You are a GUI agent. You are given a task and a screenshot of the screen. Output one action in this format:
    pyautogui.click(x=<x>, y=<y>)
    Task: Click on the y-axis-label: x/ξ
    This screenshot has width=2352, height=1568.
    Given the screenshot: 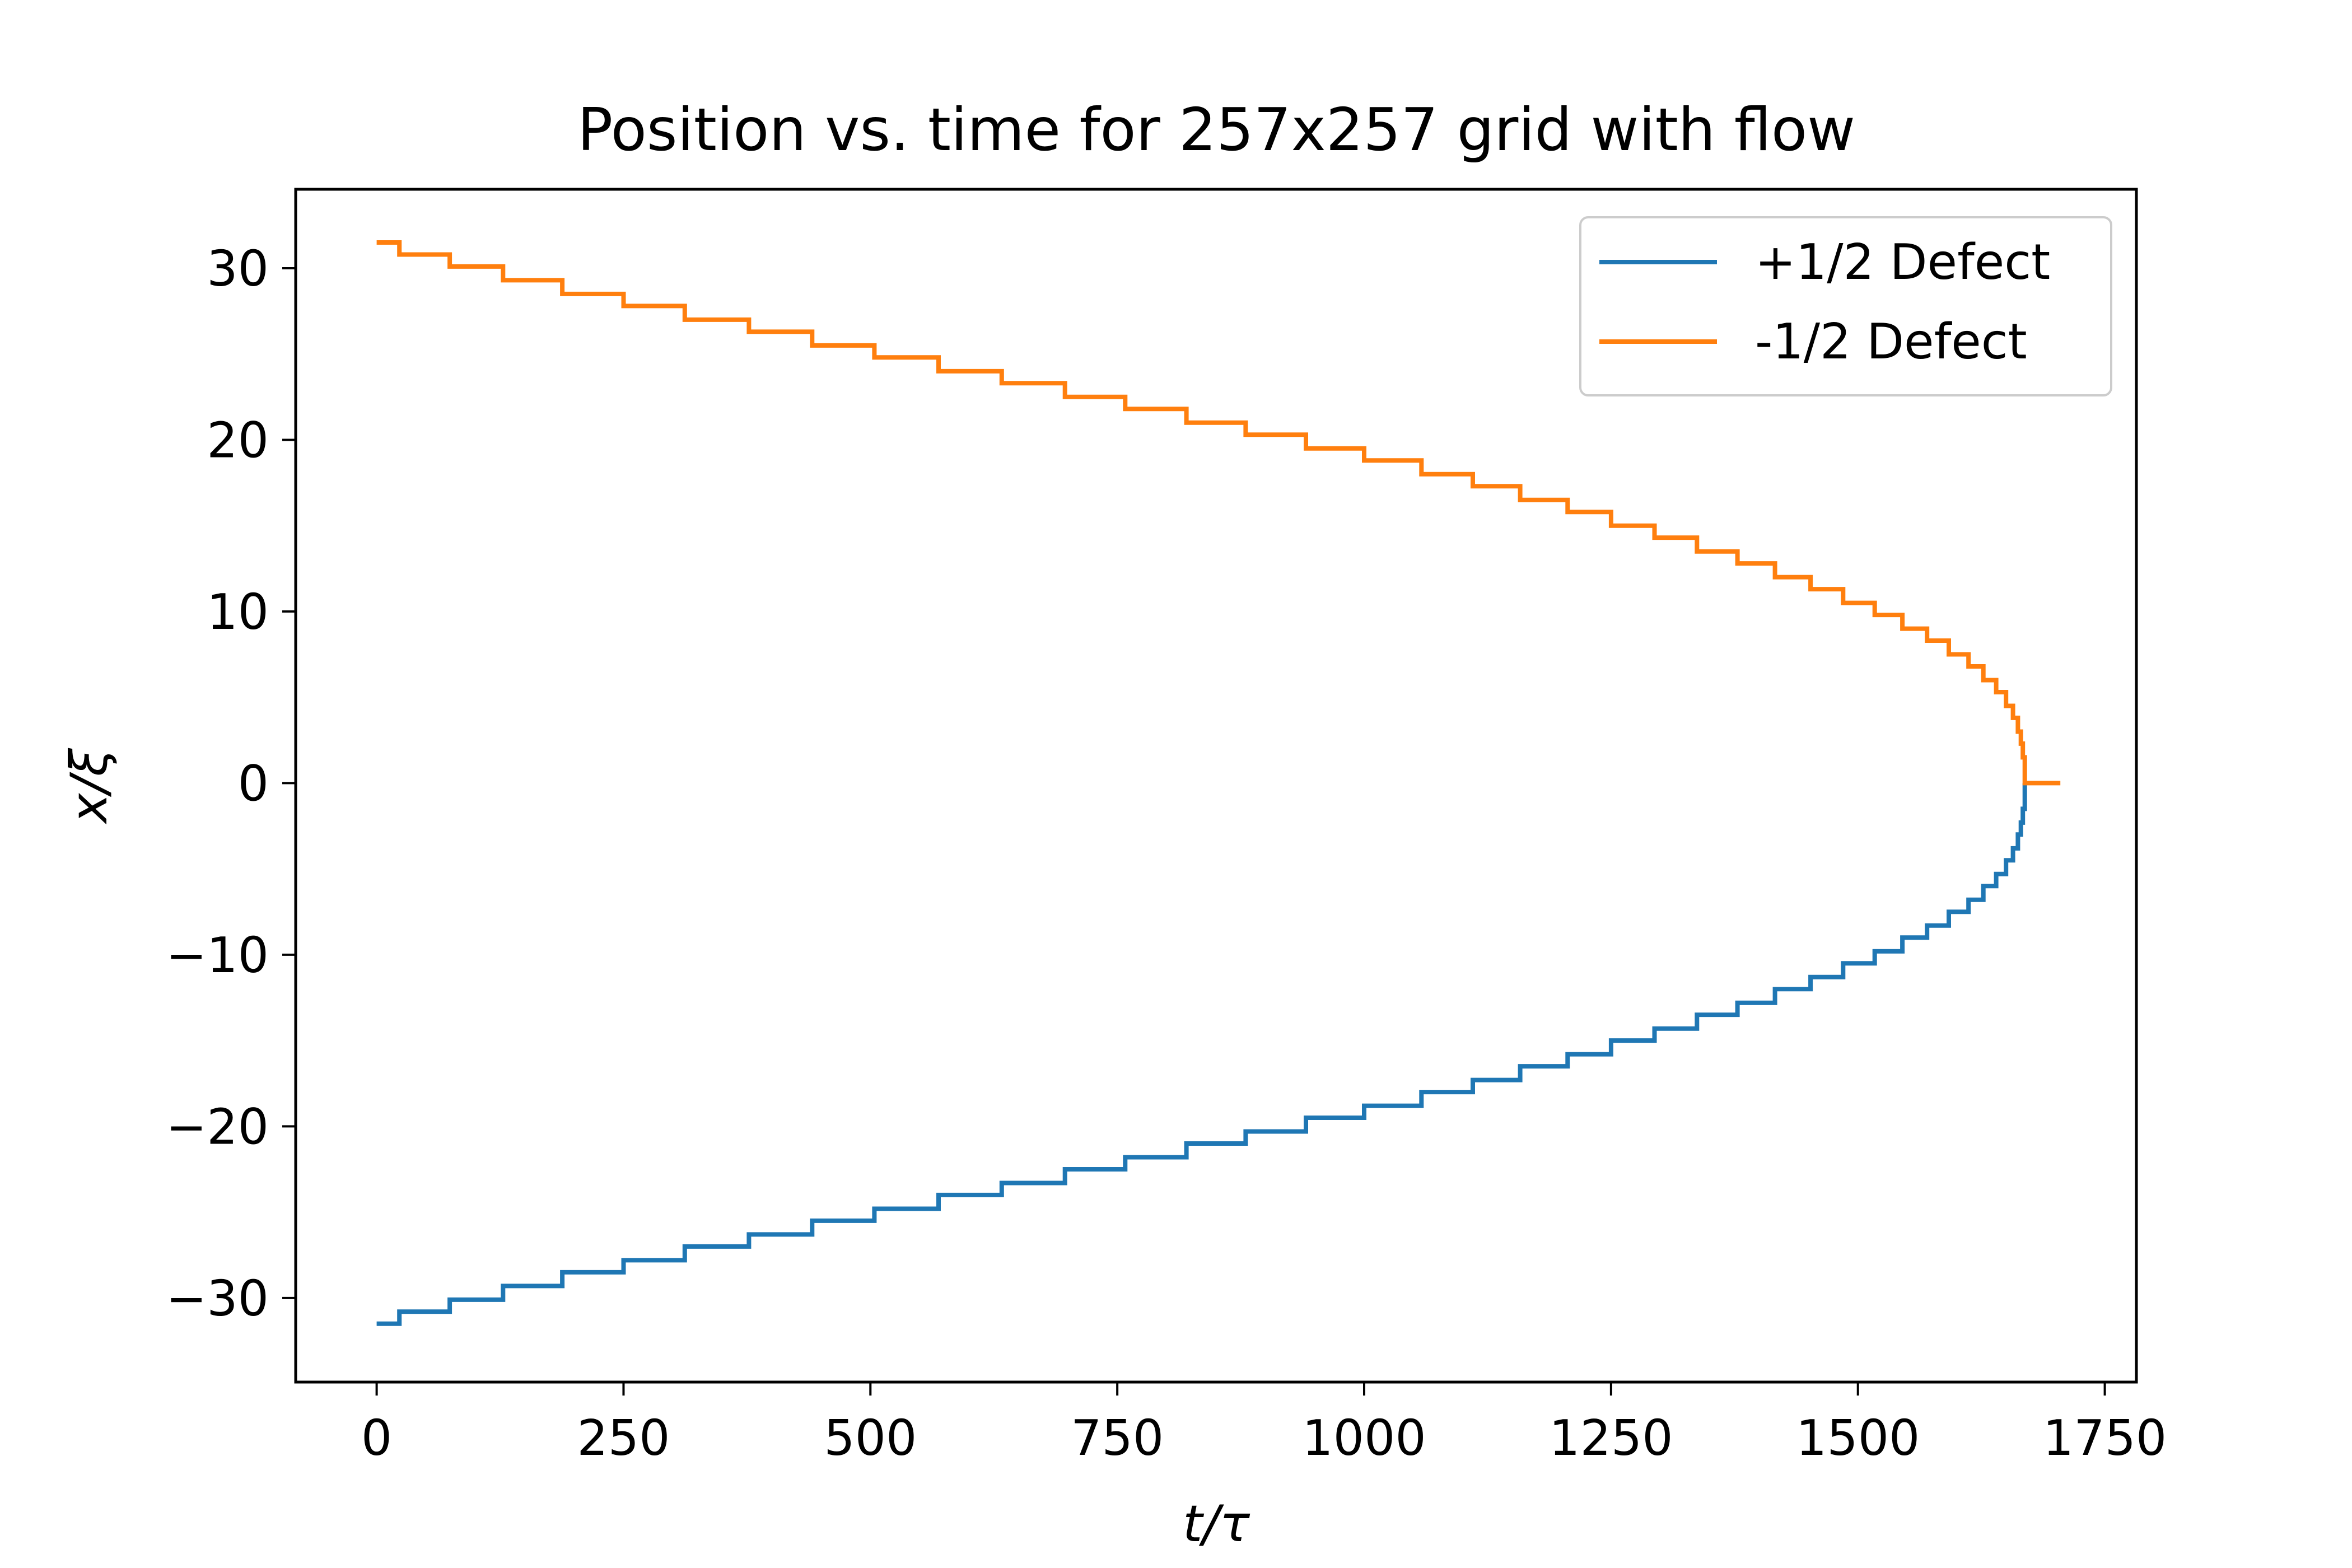 What is the action you would take?
    pyautogui.click(x=90, y=787)
    